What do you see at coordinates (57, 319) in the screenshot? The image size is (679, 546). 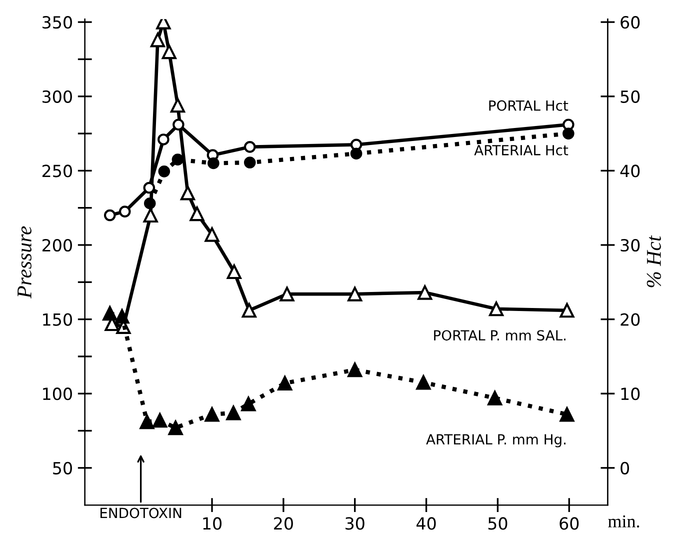 I see `y-tick-label: 150` at bounding box center [57, 319].